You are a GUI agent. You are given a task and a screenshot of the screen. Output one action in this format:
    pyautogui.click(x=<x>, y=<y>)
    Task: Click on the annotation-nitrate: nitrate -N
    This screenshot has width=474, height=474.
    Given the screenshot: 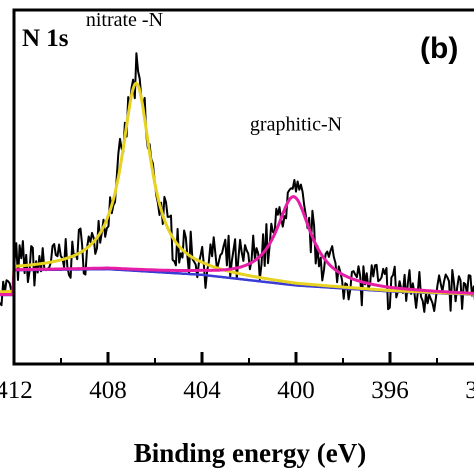 What is the action you would take?
    pyautogui.click(x=124, y=20)
    